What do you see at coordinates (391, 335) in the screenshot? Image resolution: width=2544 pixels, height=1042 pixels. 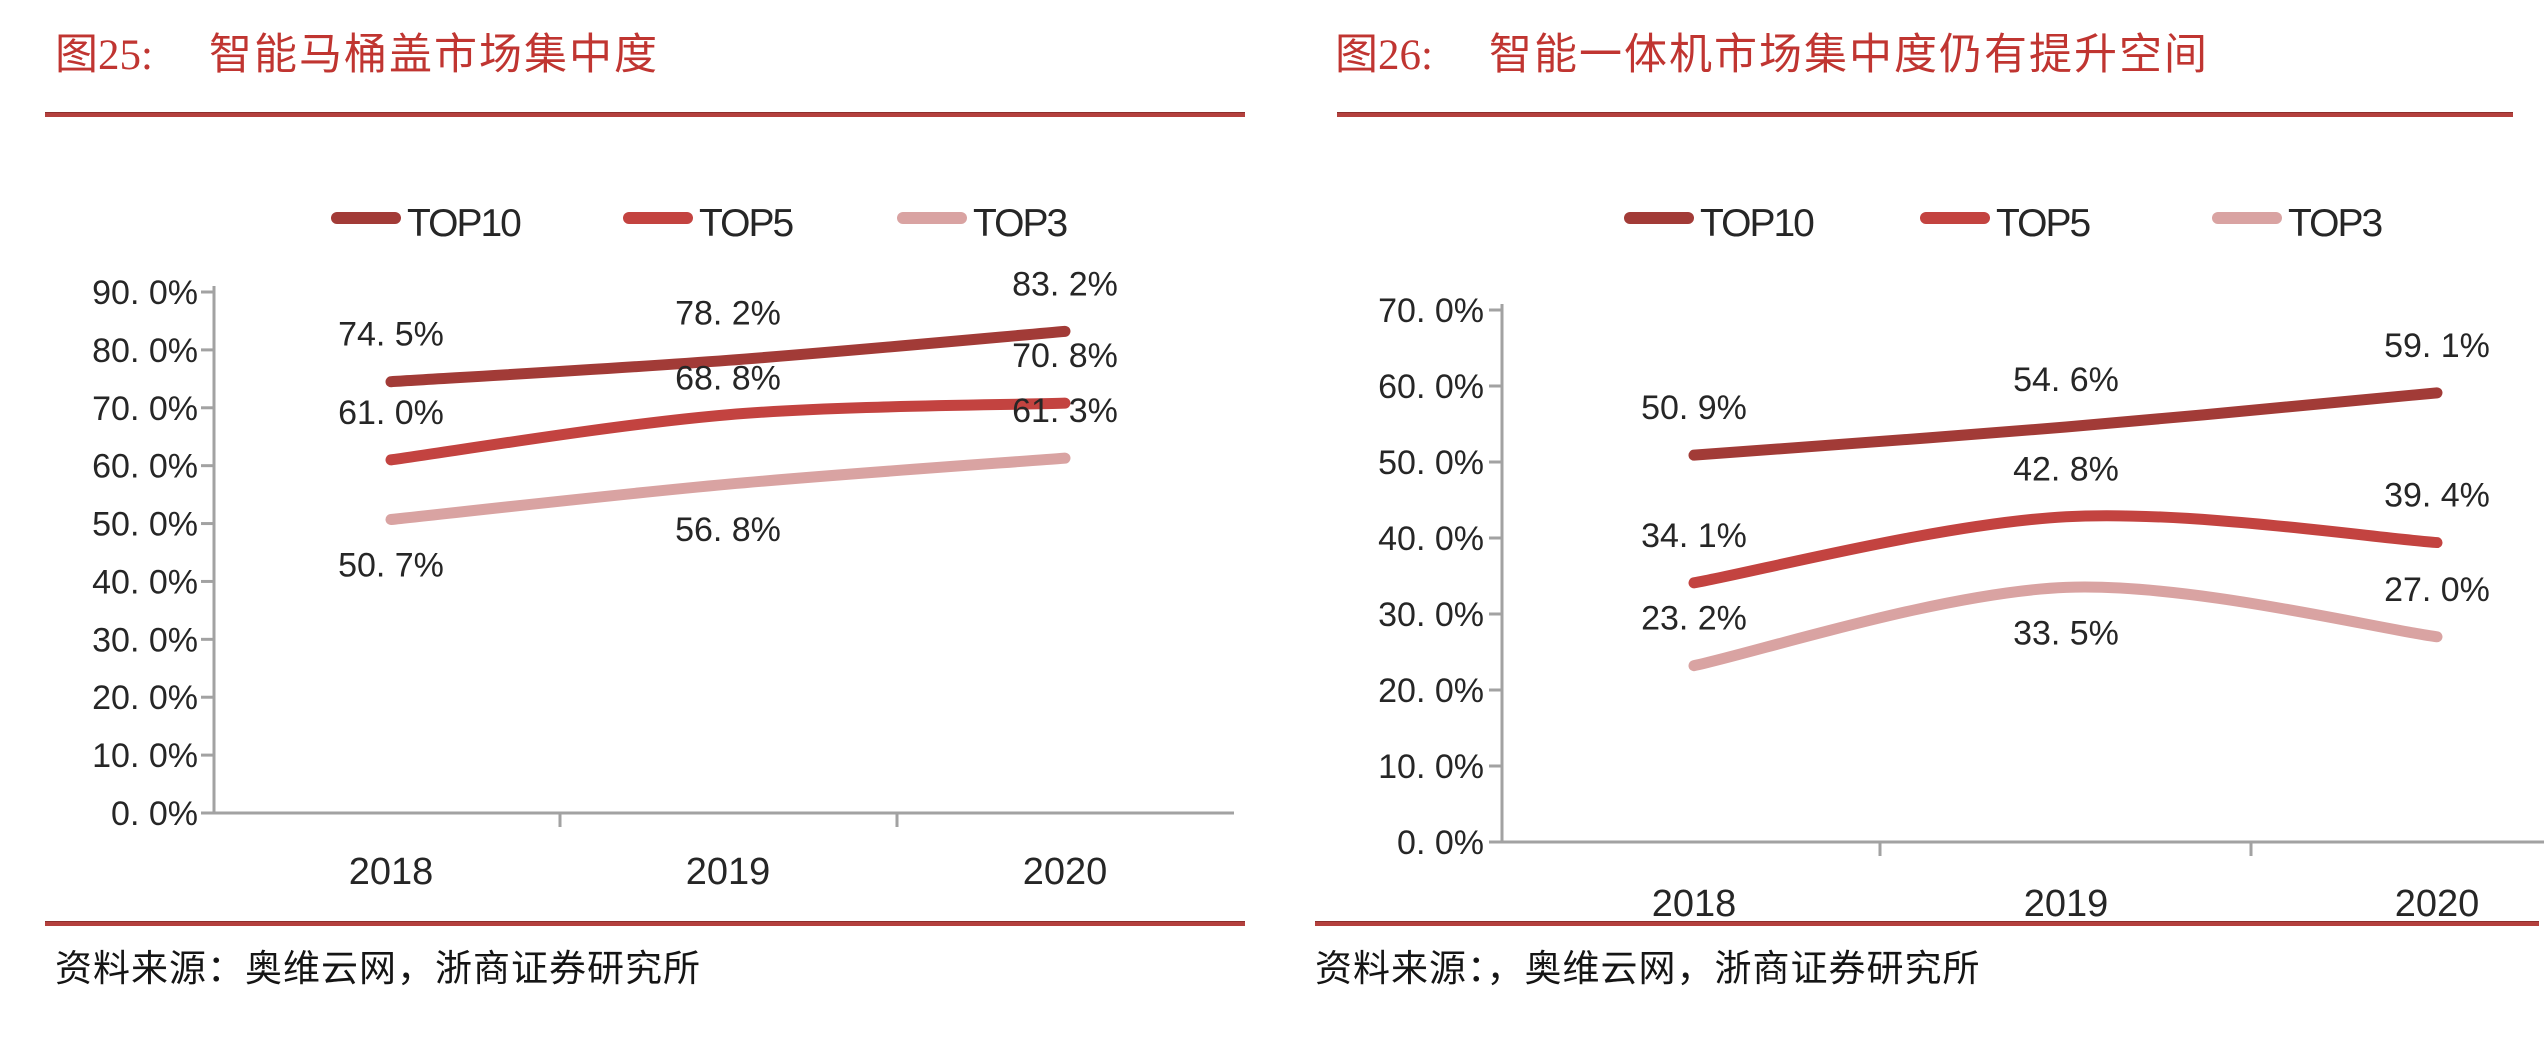 I see `data-label-top10-2018: 74. 5%` at bounding box center [391, 335].